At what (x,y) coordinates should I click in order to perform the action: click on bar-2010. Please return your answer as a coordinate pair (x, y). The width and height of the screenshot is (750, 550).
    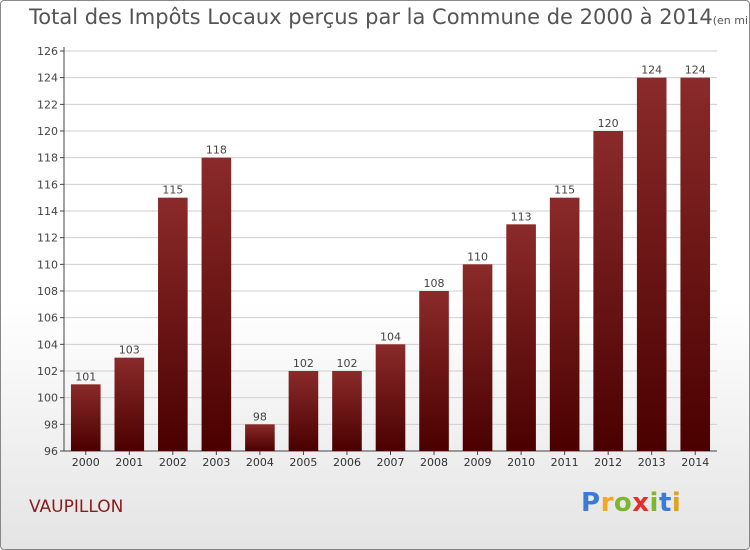
    Looking at the image, I should click on (521, 337).